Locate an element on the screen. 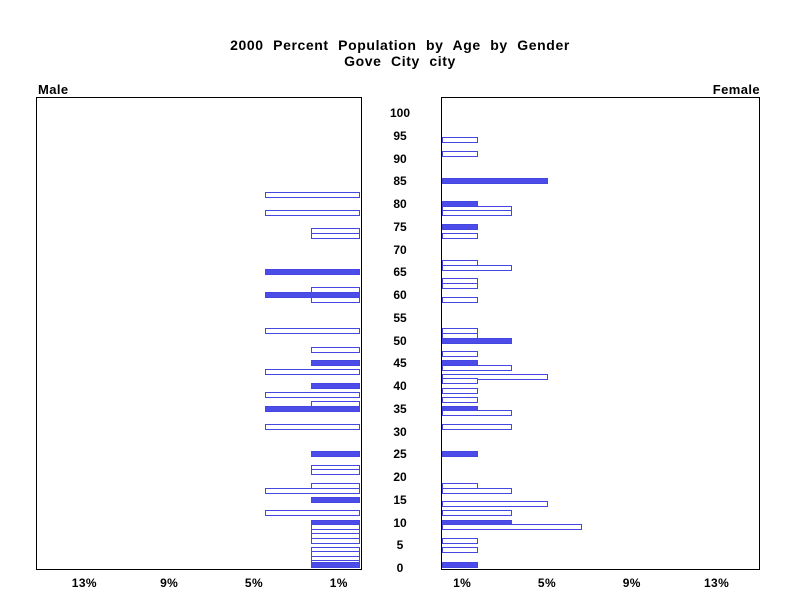  age-axis-tick-15: 15 is located at coordinates (400, 499).